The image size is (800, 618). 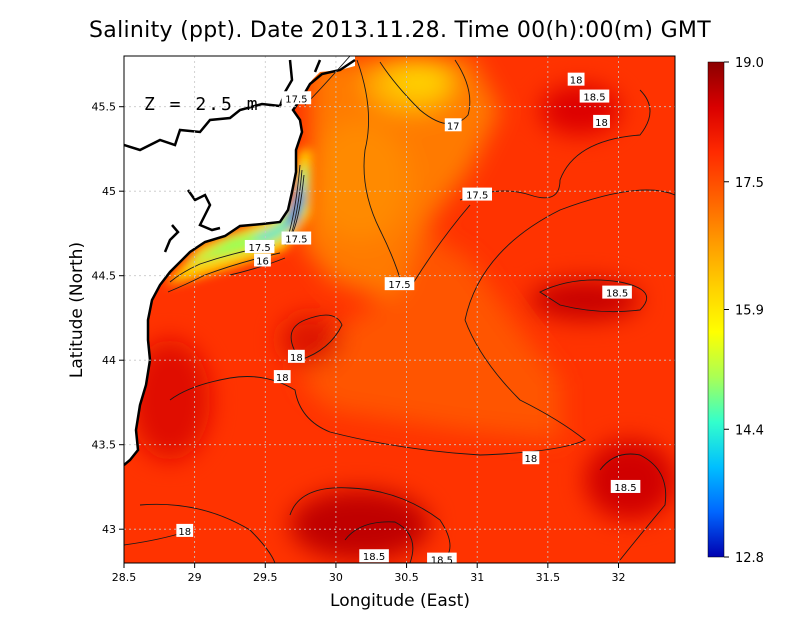 What do you see at coordinates (336, 577) in the screenshot?
I see `x-tick-label: 30` at bounding box center [336, 577].